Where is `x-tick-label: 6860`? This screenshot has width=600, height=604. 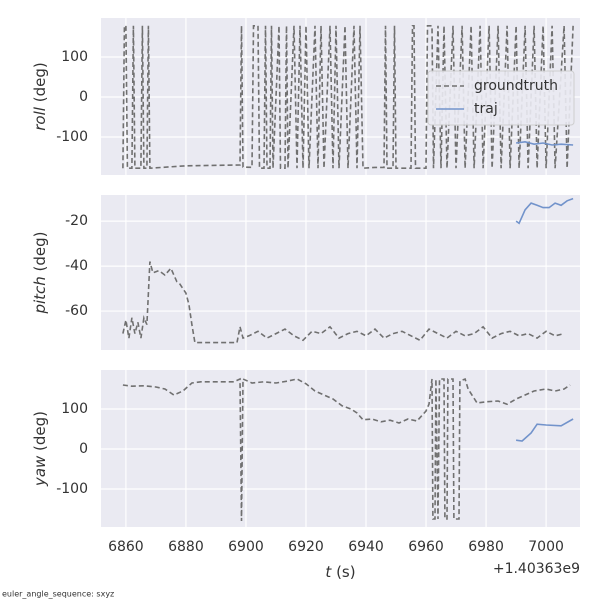
x-tick-label: 6860 is located at coordinates (126, 547).